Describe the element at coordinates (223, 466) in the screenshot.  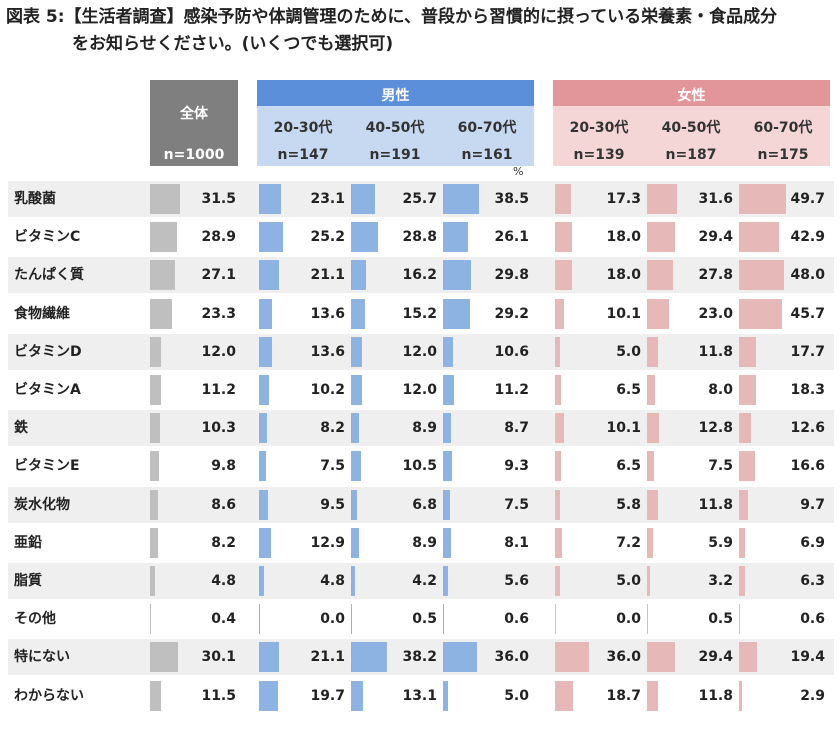
I see `value-label: 9.8` at that location.